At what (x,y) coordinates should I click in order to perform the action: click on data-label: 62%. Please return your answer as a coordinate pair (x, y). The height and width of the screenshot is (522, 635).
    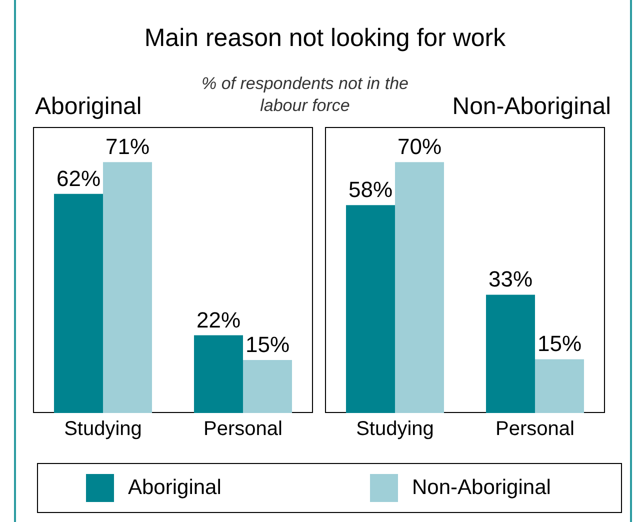
    Looking at the image, I should click on (78, 178).